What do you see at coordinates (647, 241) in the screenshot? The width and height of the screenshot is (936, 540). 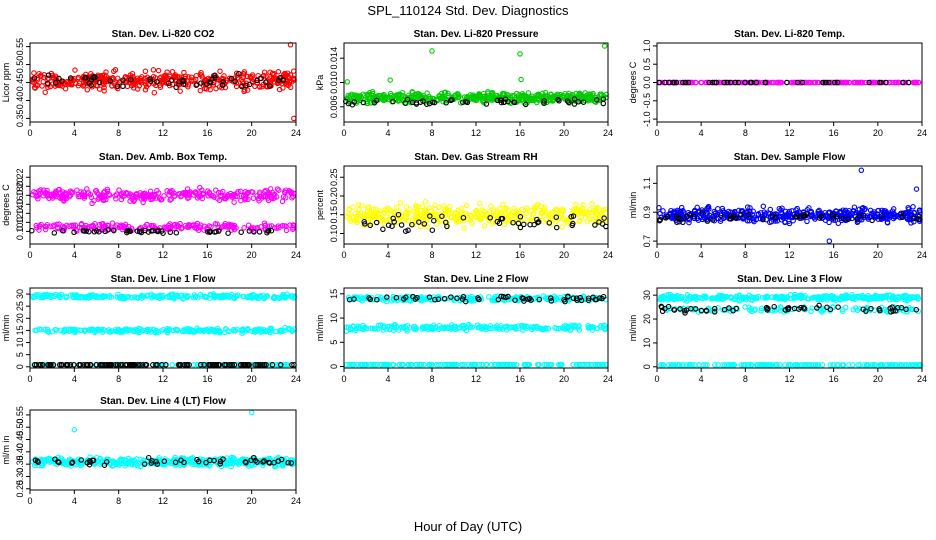 I see `y-tick-label: 0.7` at bounding box center [647, 241].